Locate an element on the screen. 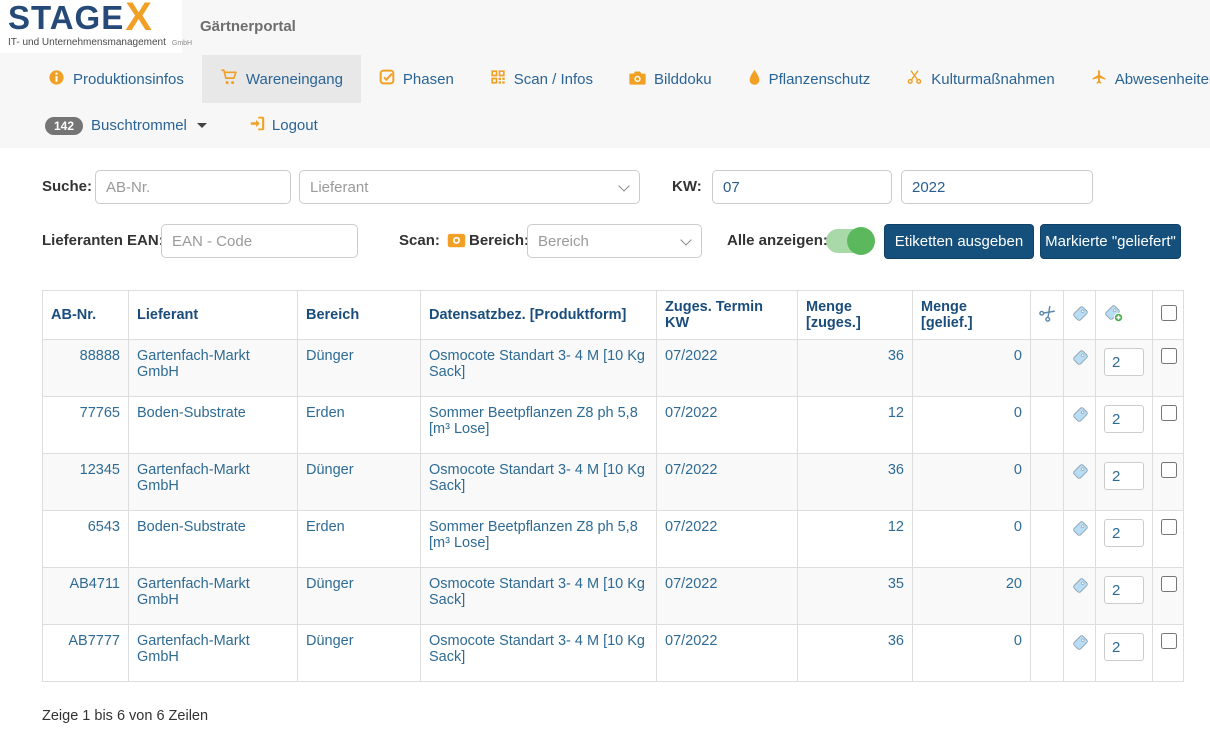 The height and width of the screenshot is (737, 1210). suche-label: Suche: is located at coordinates (67, 186).